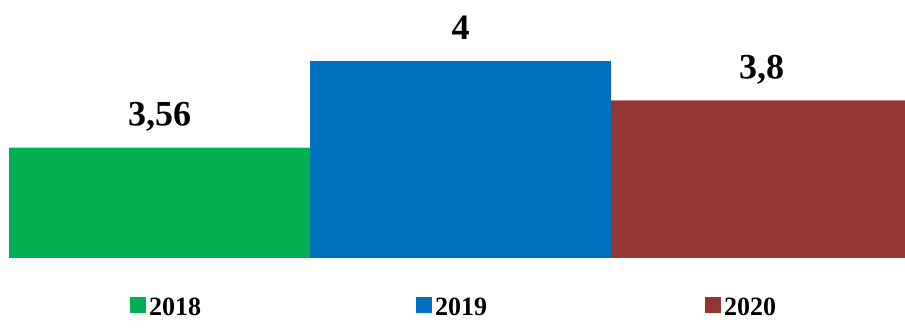  I want to click on legend-label-2019: 2019, so click(461, 306).